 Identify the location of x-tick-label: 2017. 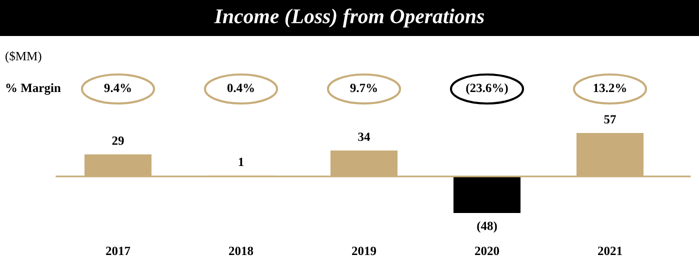
(118, 251).